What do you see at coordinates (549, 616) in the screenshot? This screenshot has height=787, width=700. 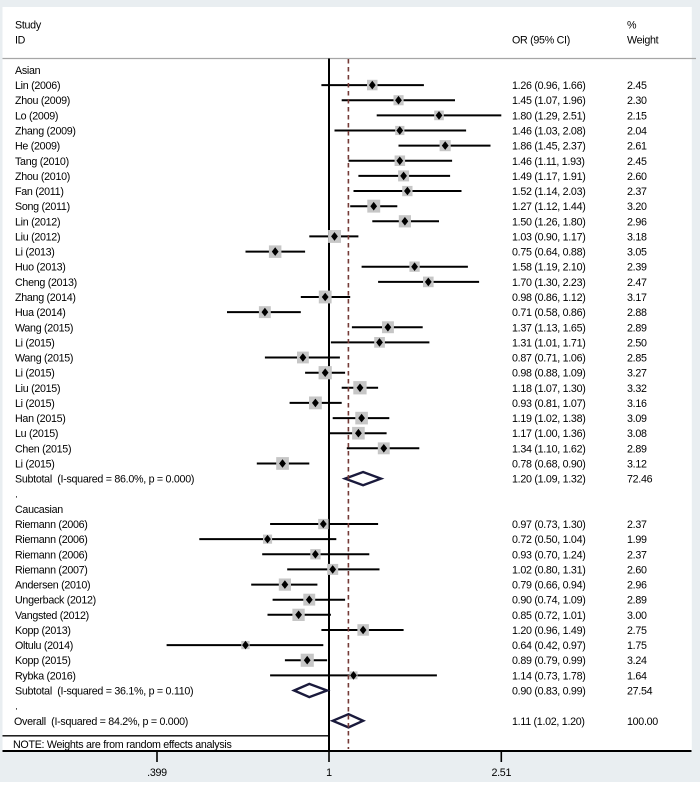 I see `svg-text: 0.85 (0.72, 1.01)` at bounding box center [549, 616].